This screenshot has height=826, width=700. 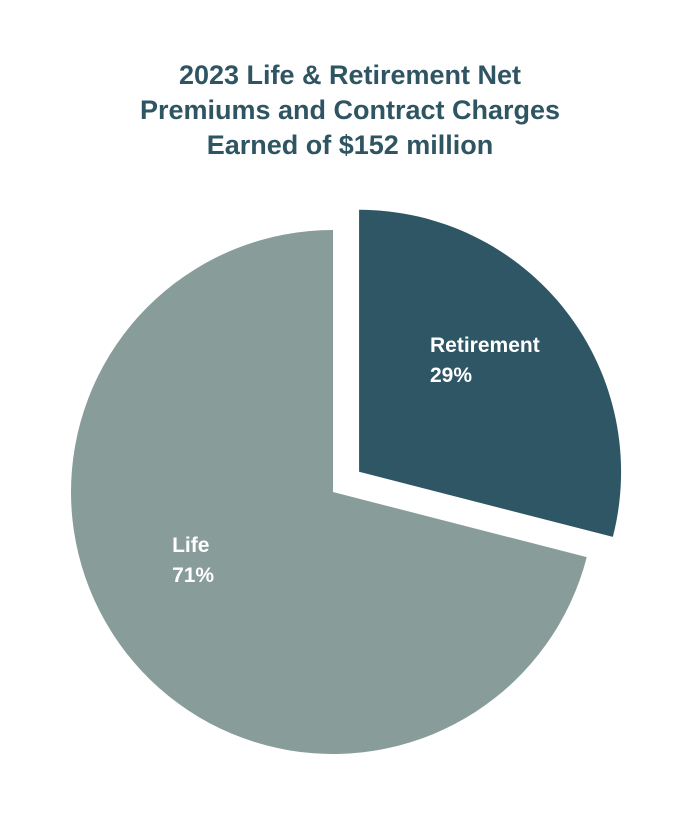 I want to click on pie-label-value-retirement: 29%, so click(x=451, y=375).